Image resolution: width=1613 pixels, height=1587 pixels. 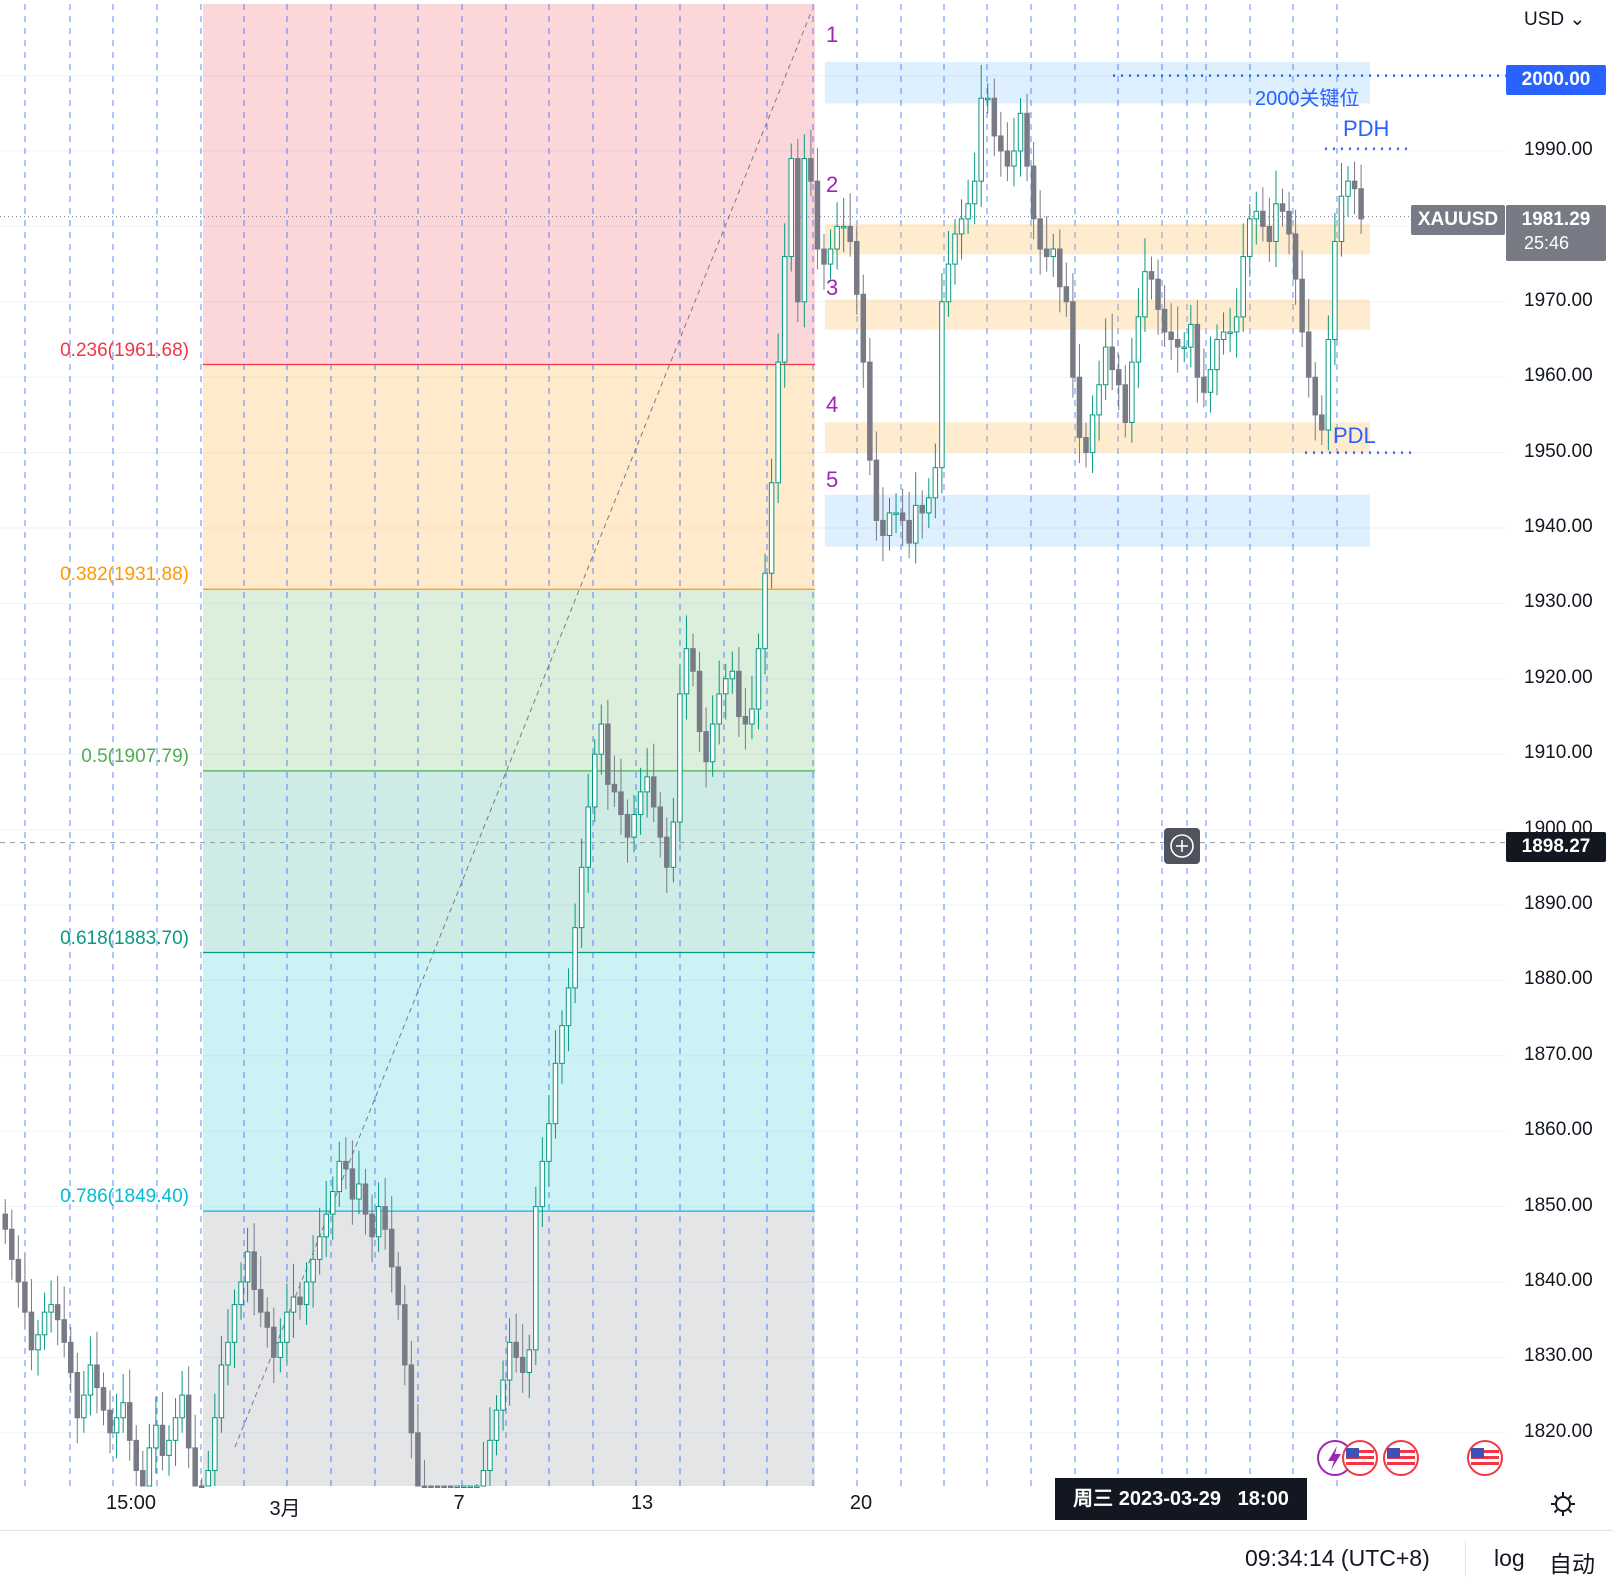 What do you see at coordinates (459, 1503) in the screenshot?
I see `time-axis-label: 7` at bounding box center [459, 1503].